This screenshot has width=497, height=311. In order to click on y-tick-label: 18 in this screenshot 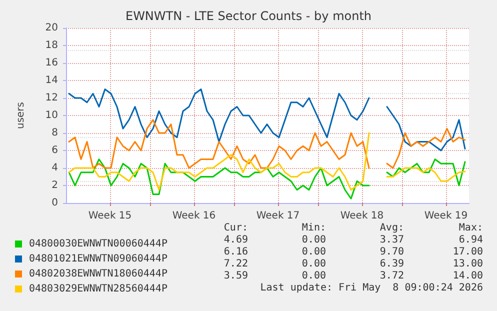, I will do `click(51, 45)`.